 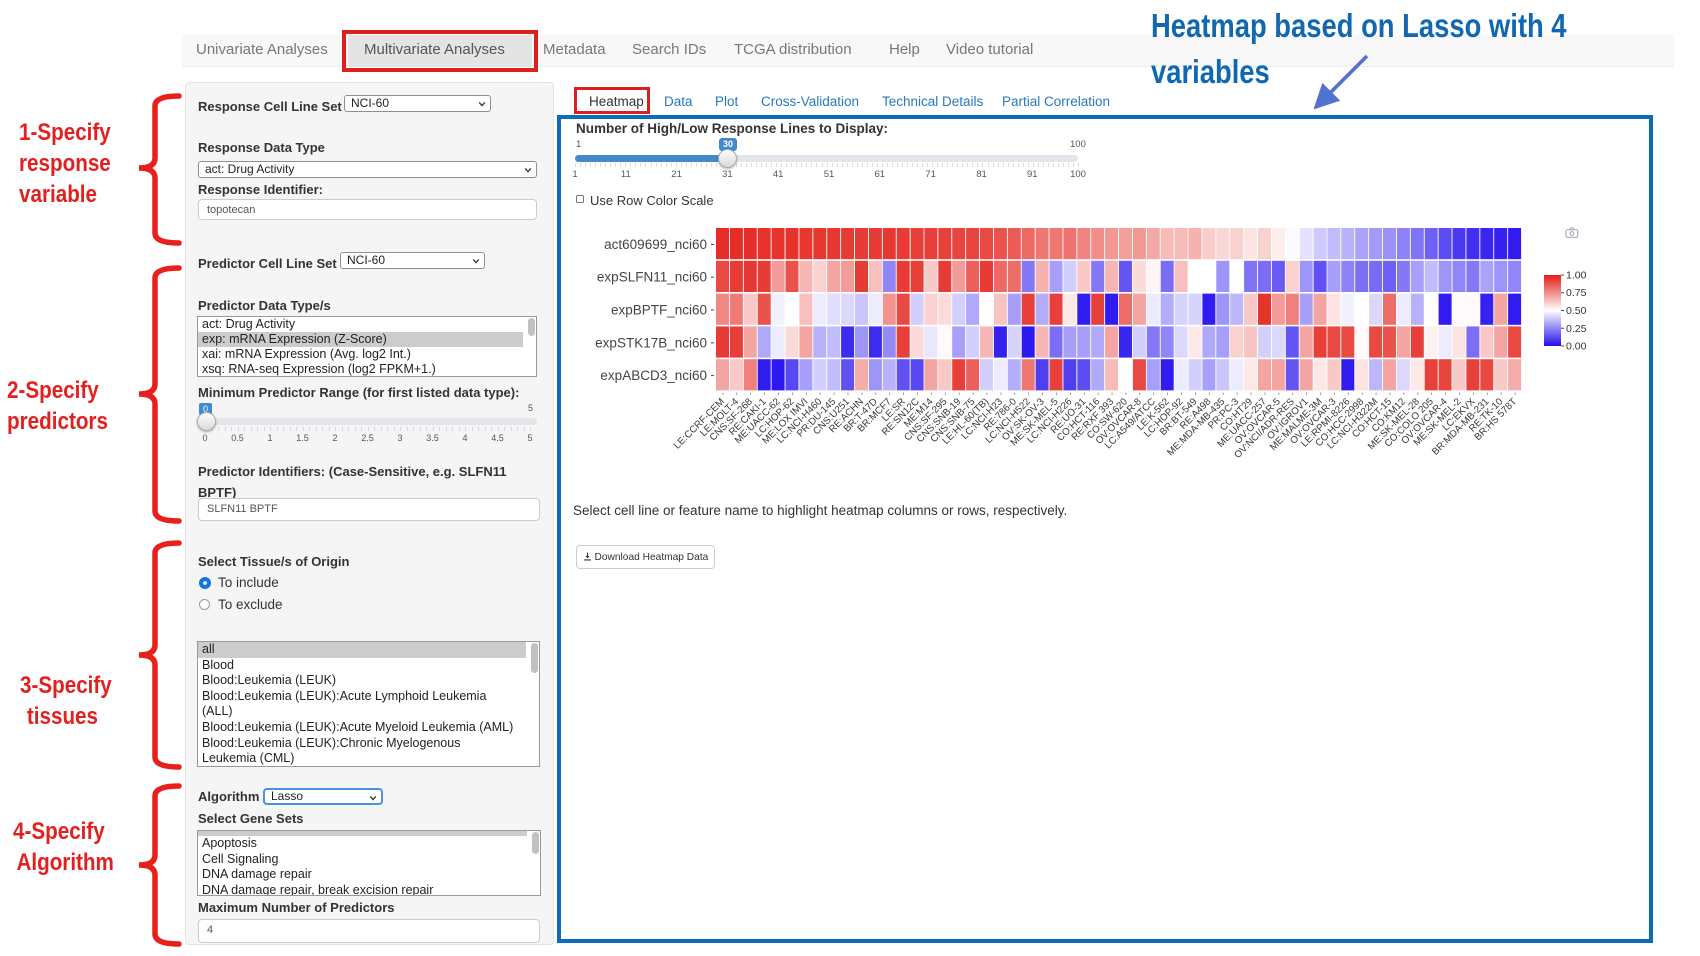 What do you see at coordinates (1576, 347) in the screenshot?
I see `svg-text: 0.00` at bounding box center [1576, 347].